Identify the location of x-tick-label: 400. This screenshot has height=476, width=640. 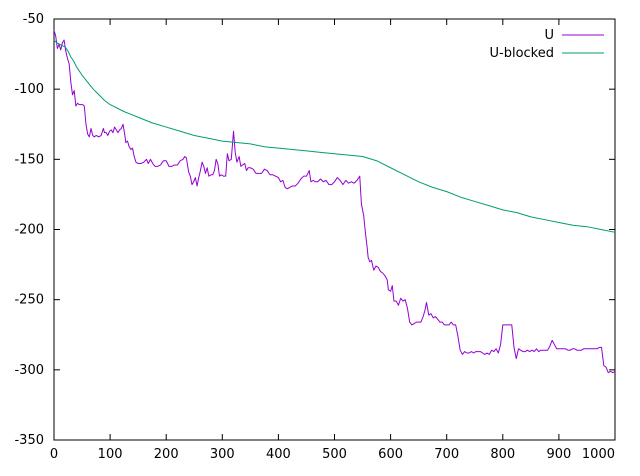
(278, 454).